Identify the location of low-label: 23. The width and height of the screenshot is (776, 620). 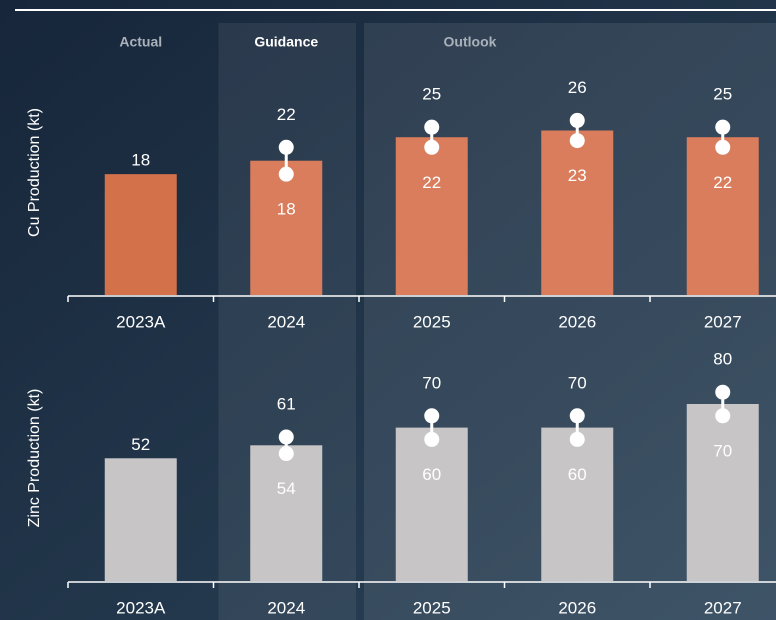
(577, 175).